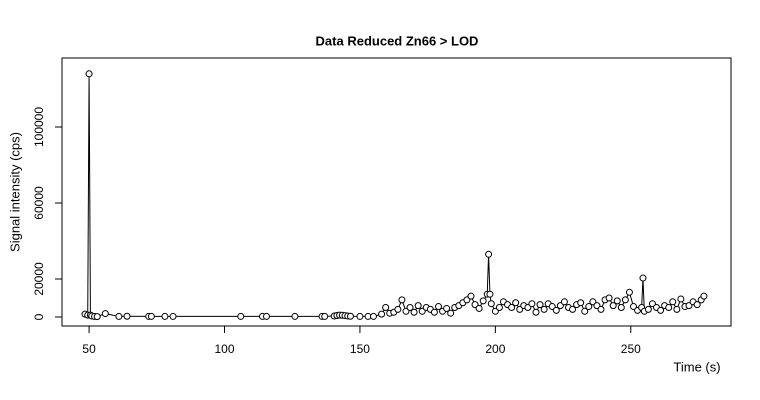 This screenshot has width=760, height=400. What do you see at coordinates (397, 40) in the screenshot?
I see `chart-title: Data Reduced Zn66 > LOD` at bounding box center [397, 40].